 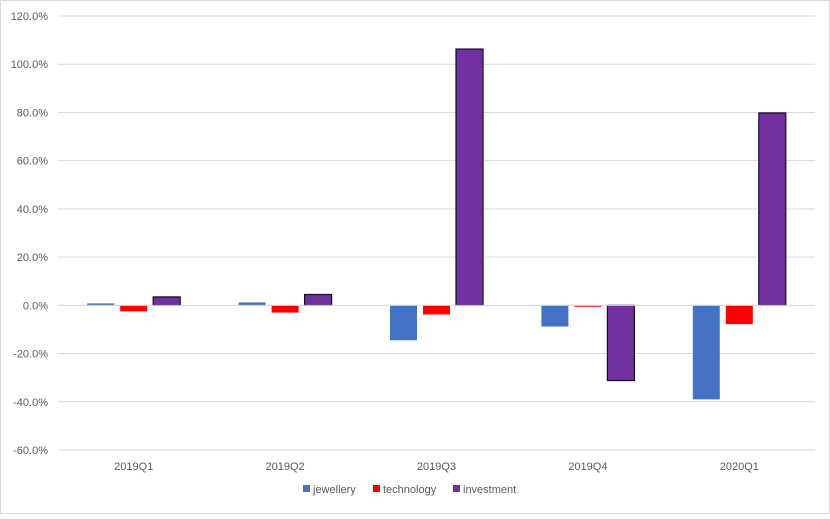 I want to click on y-tick-label: 120.0%, so click(x=30, y=17).